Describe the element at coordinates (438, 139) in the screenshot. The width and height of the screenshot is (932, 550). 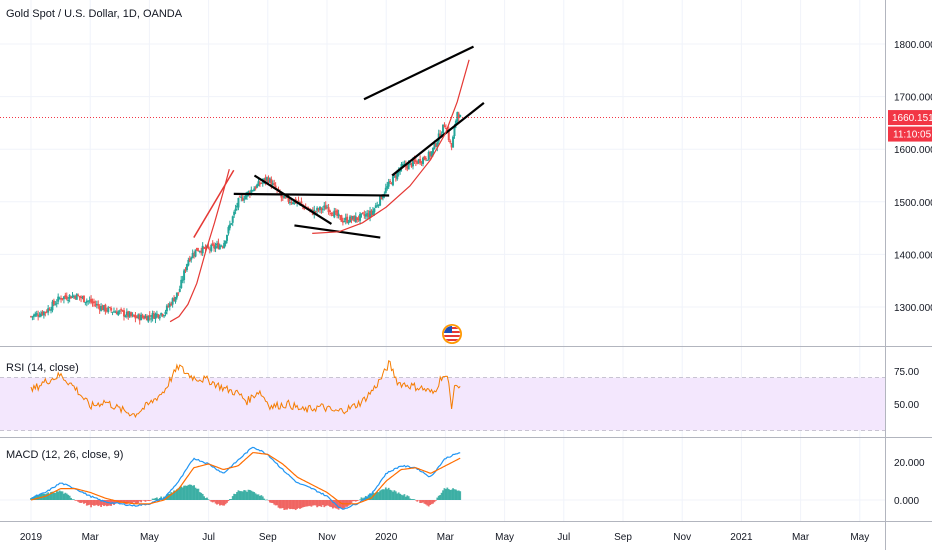
I see `channel-lower` at that location.